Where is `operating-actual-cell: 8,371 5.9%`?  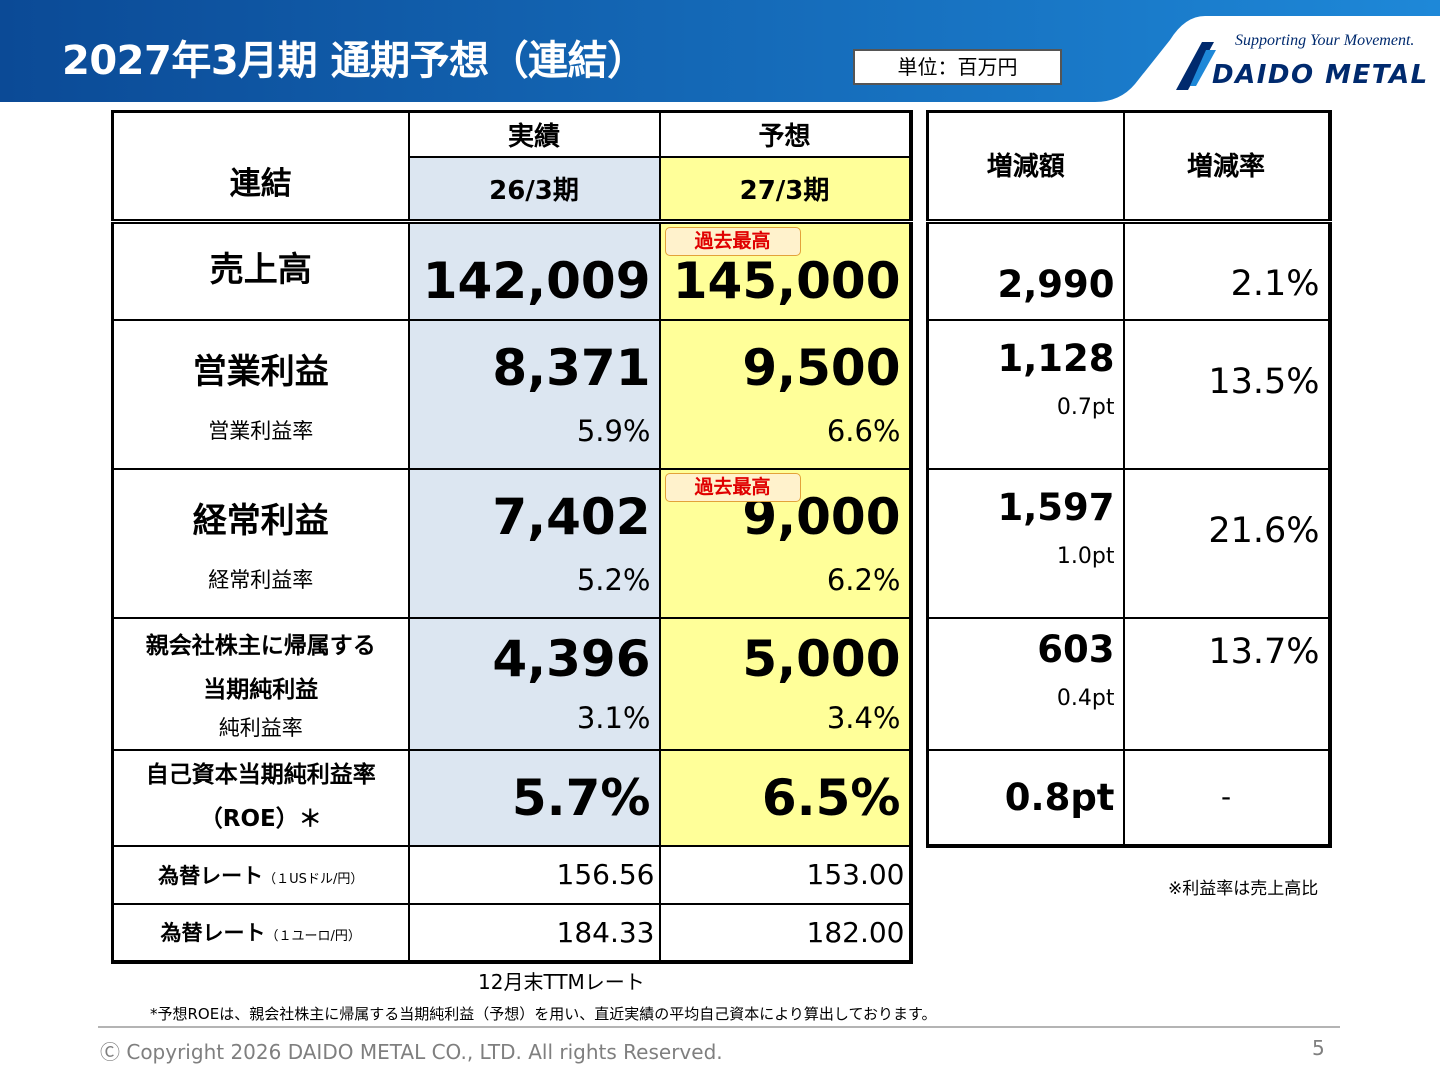 operating-actual-cell: 8,371 5.9% is located at coordinates (534, 394).